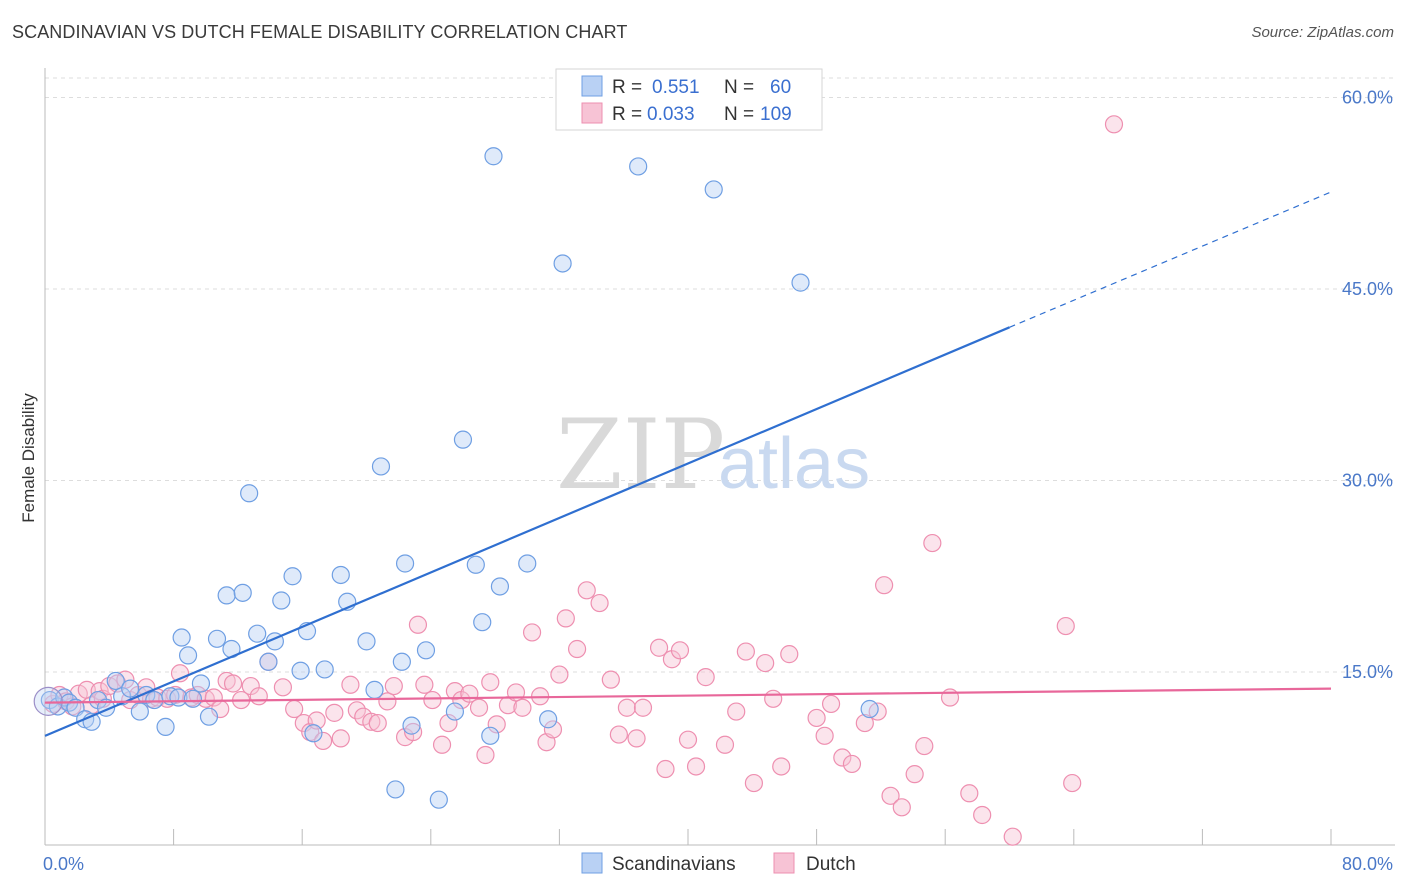  What do you see at coordinates (640, 455) in the screenshot?
I see `watermark-zip: ZIP` at bounding box center [640, 455].